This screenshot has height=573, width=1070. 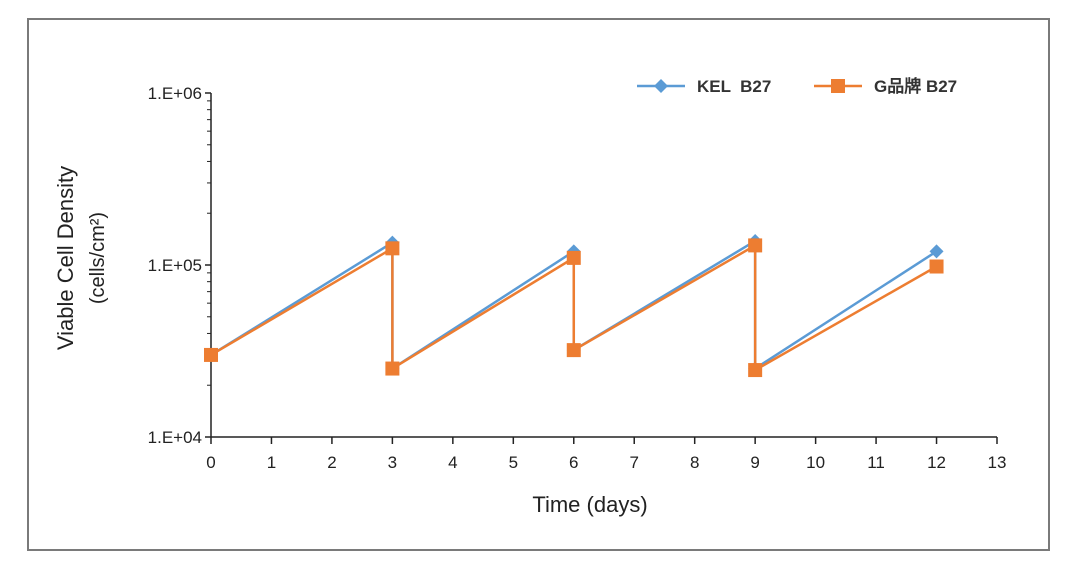 I want to click on x-tick-label: 5, so click(x=513, y=462).